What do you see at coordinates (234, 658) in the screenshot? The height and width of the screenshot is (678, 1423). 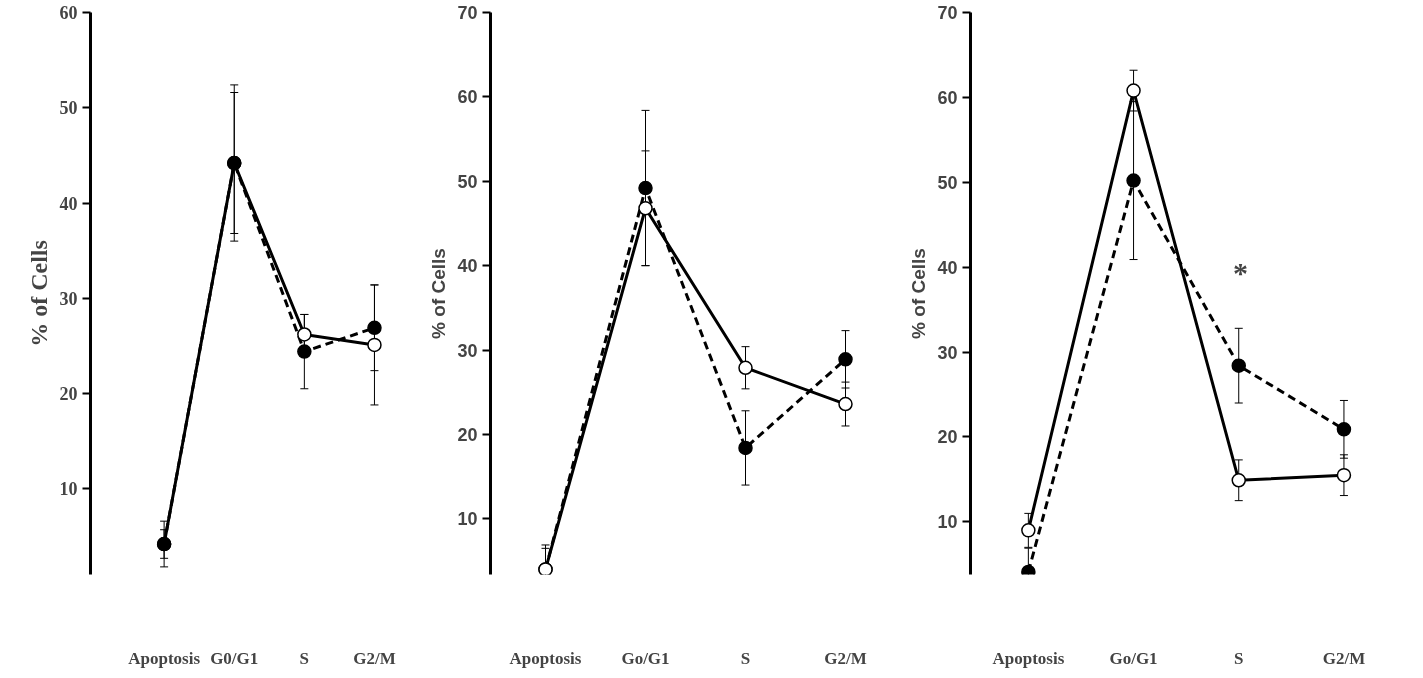 I see `x-tick-label: G0/G1` at bounding box center [234, 658].